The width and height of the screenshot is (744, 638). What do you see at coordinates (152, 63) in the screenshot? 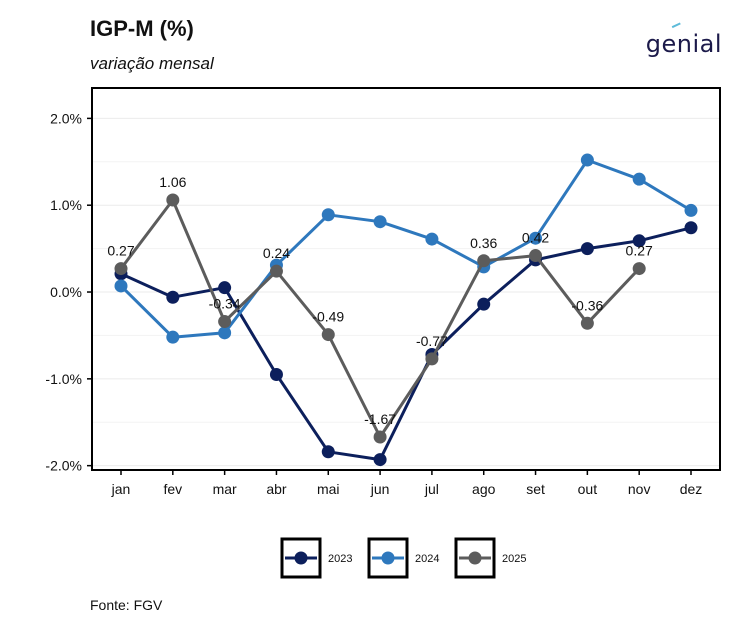
I see `chart-subtitle: variação mensal` at bounding box center [152, 63].